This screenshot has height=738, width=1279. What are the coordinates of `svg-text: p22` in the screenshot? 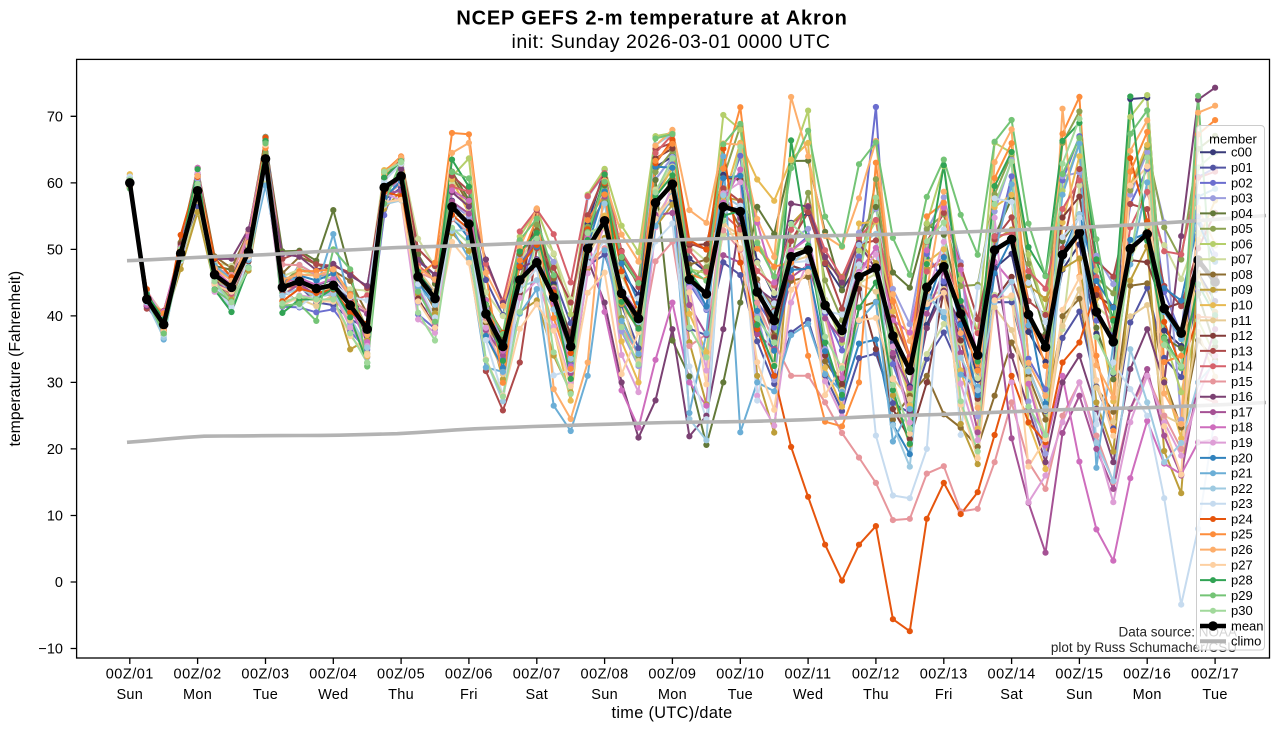 It's located at (1242, 488).